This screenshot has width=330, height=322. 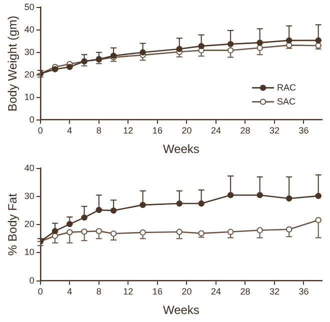 What do you see at coordinates (286, 87) in the screenshot?
I see `legend-label: RAC` at bounding box center [286, 87].